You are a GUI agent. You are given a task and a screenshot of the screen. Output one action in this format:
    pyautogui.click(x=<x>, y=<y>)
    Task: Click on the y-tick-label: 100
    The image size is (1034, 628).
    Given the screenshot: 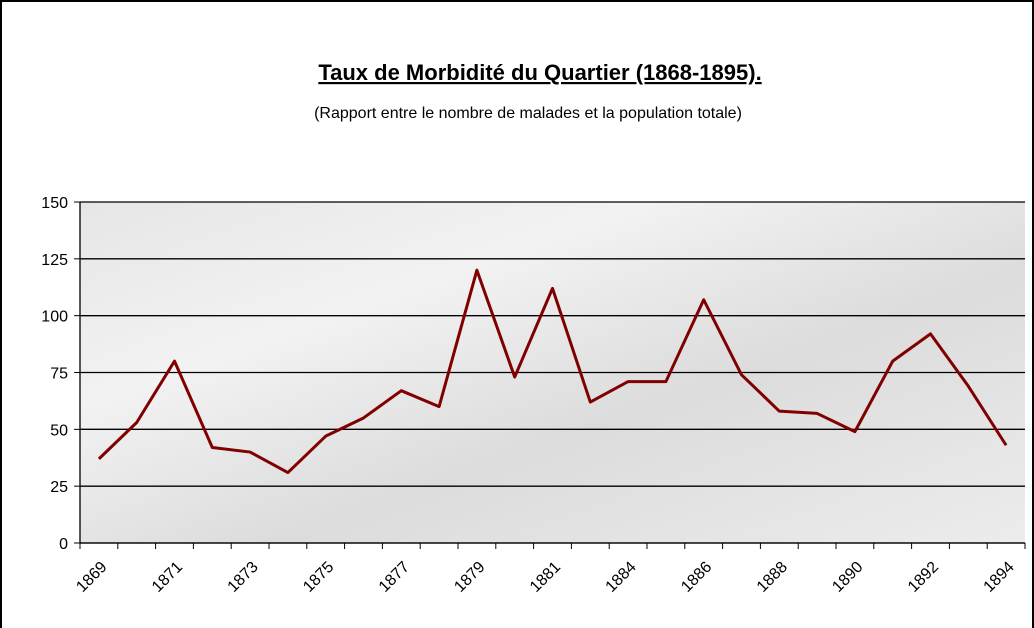 What is the action you would take?
    pyautogui.click(x=54, y=317)
    